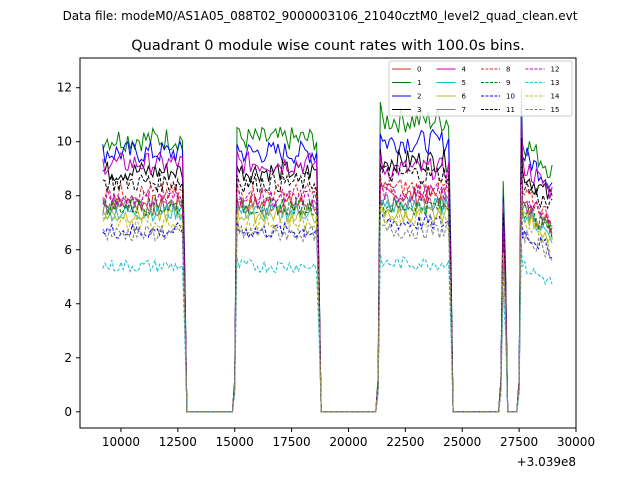 The image size is (640, 480). What do you see at coordinates (555, 110) in the screenshot?
I see `legend-label-15: 15` at bounding box center [555, 110].